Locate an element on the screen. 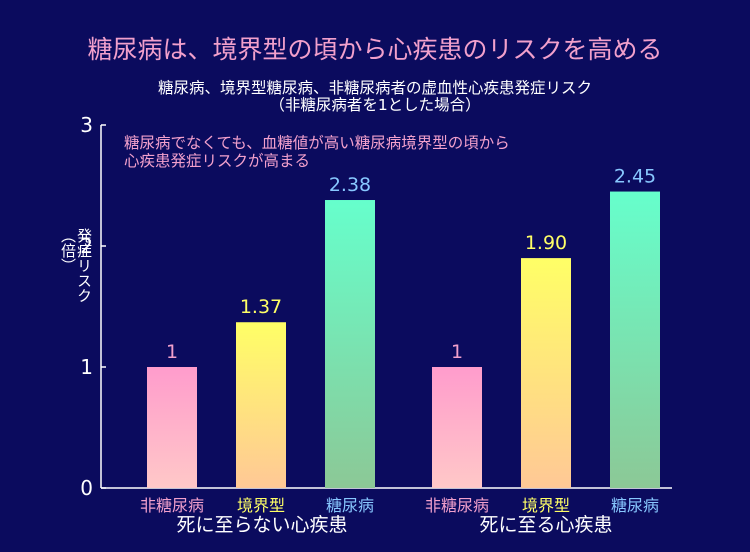  y-axis-label-unit: （倍） is located at coordinates (68, 250).